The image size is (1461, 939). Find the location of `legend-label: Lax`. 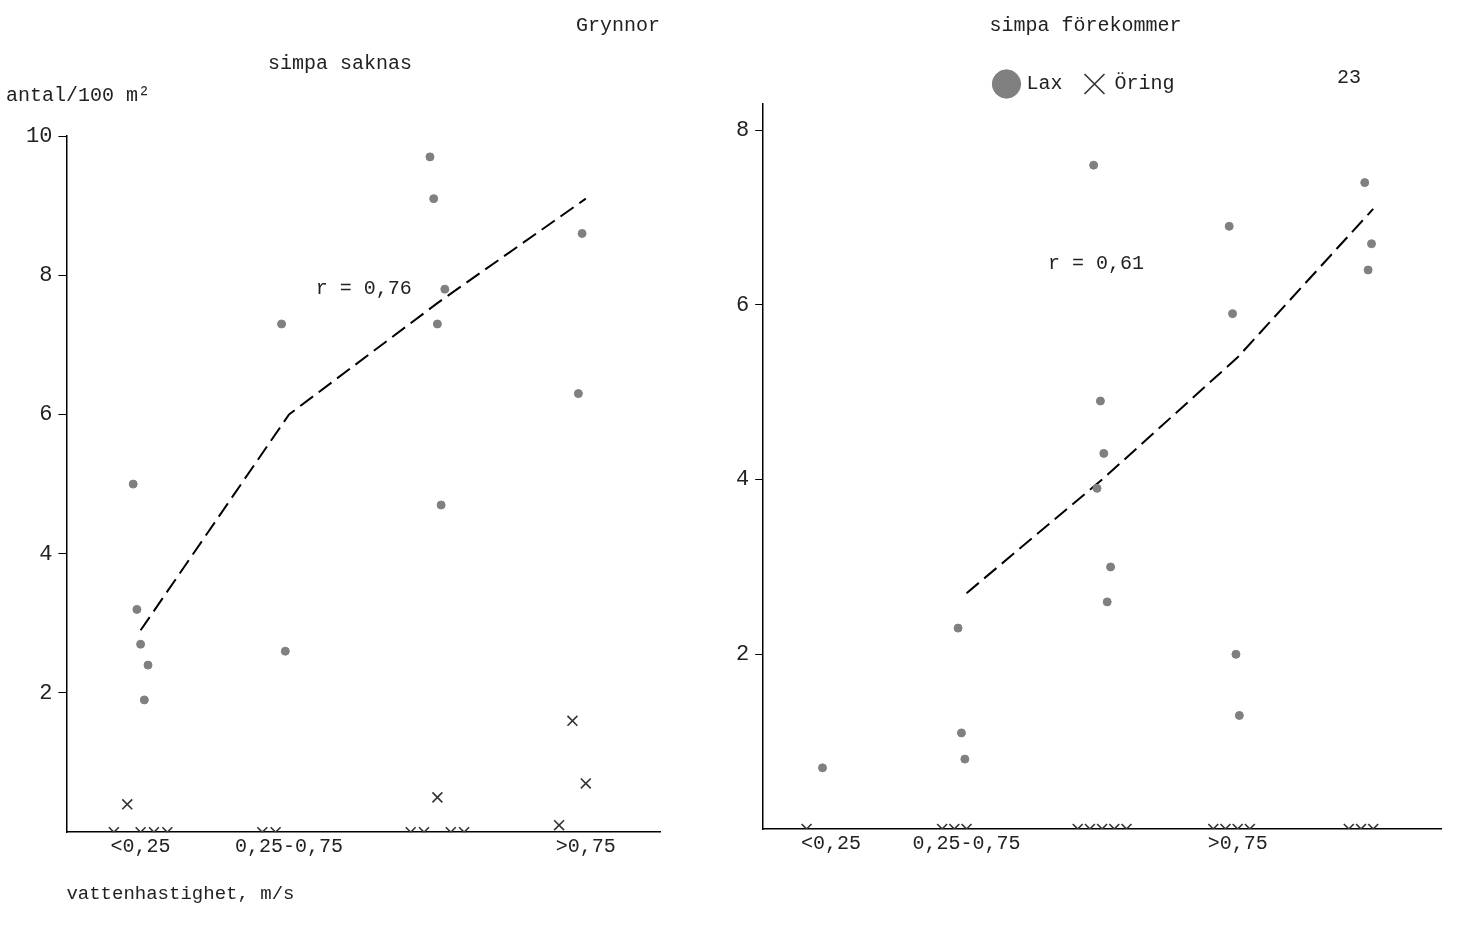

legend-label: Lax is located at coordinates (1044, 84).